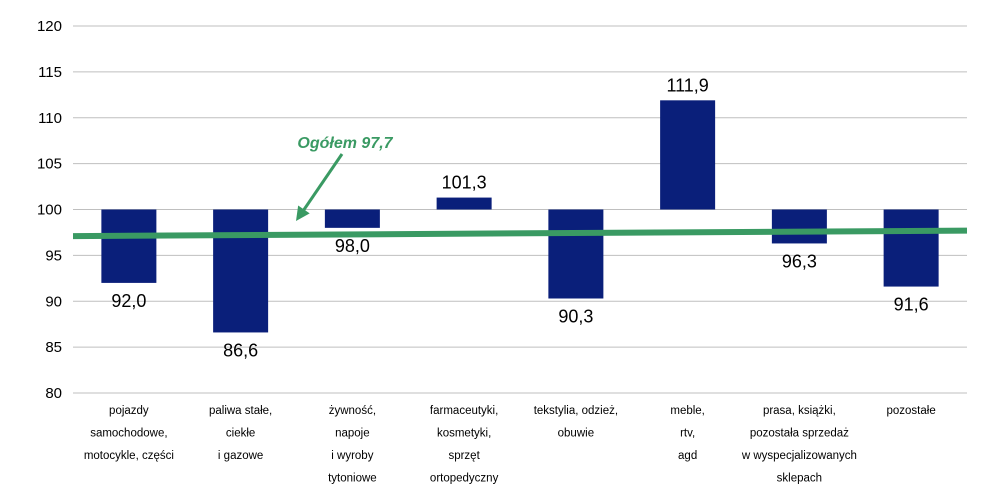 This screenshot has height=496, width=981. I want to click on data-label: 90,3, so click(575, 316).